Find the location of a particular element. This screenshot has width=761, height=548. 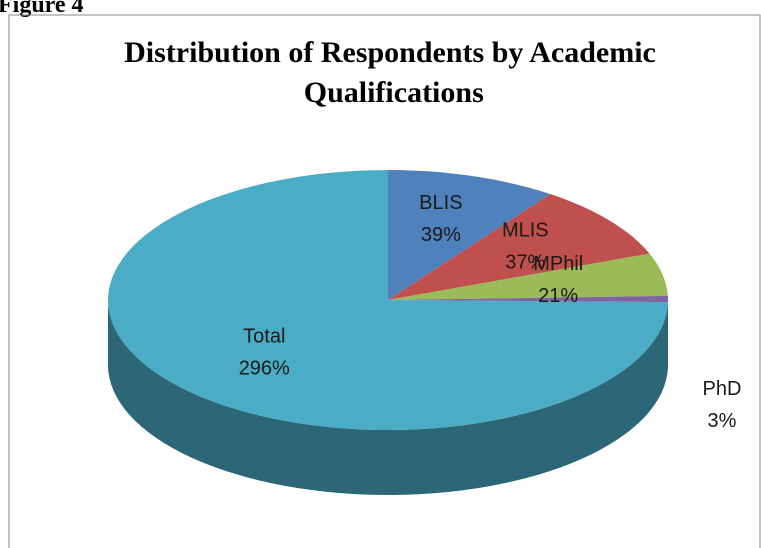

slice-label-name: Total is located at coordinates (264, 337).